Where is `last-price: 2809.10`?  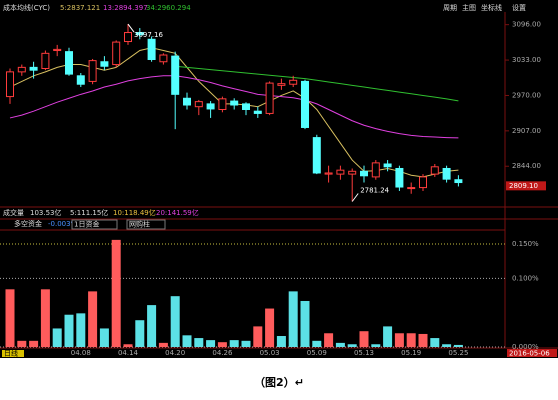
last-price: 2809.10 is located at coordinates (523, 186).